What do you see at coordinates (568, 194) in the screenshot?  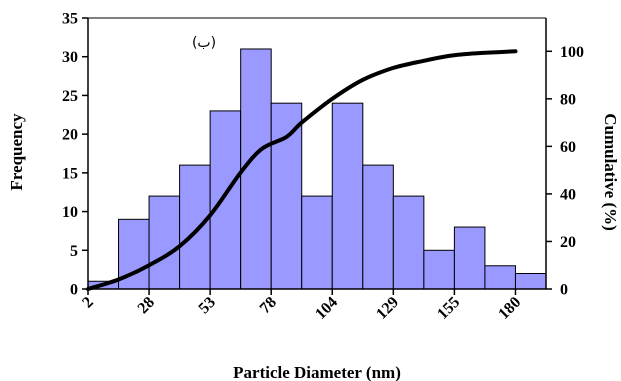 I see `y2-tick-label: 40` at bounding box center [568, 194].